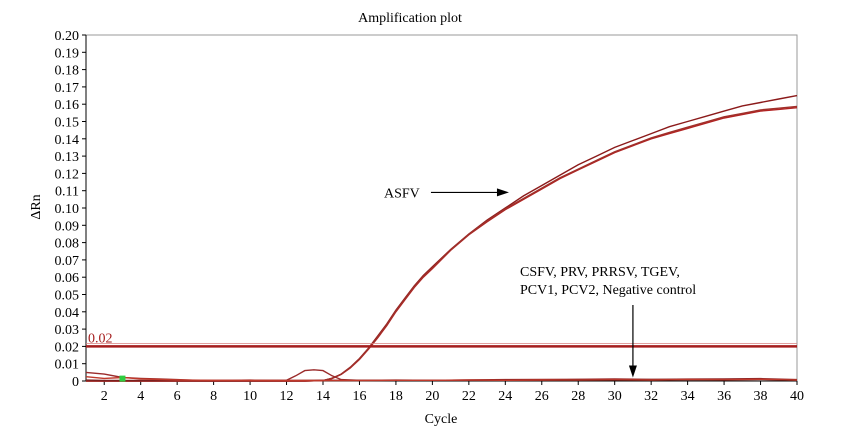 Image resolution: width=847 pixels, height=434 pixels. I want to click on y-tick-label: 0.02, so click(67, 347).